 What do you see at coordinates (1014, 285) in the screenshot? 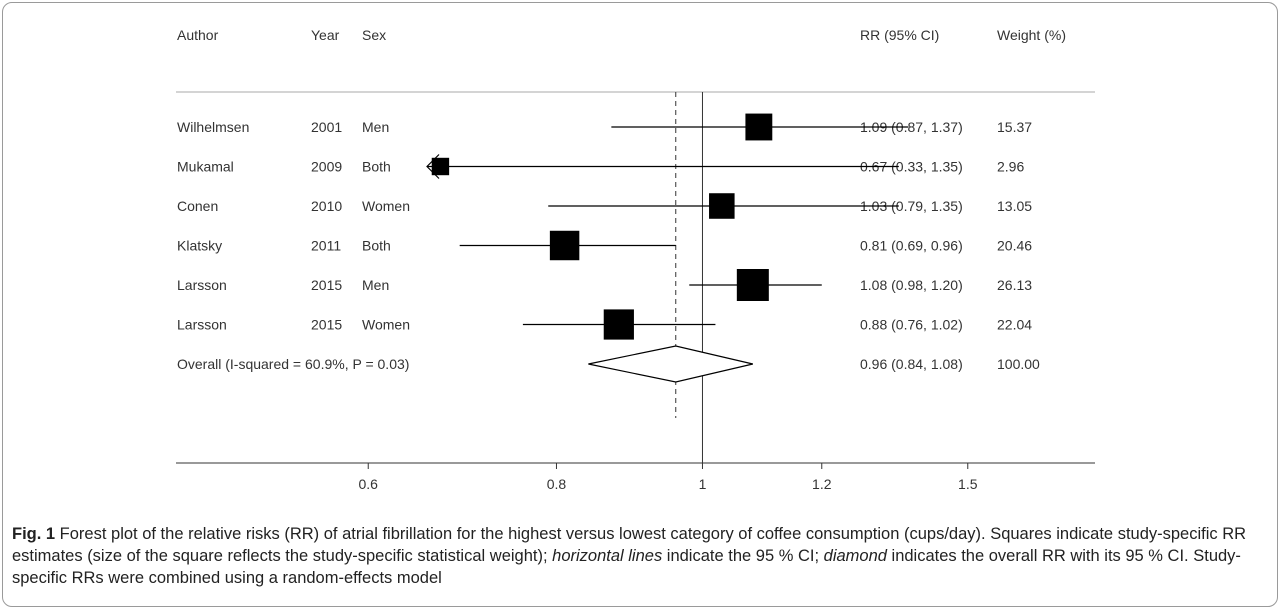
I see `study-weight: 26.13` at bounding box center [1014, 285].